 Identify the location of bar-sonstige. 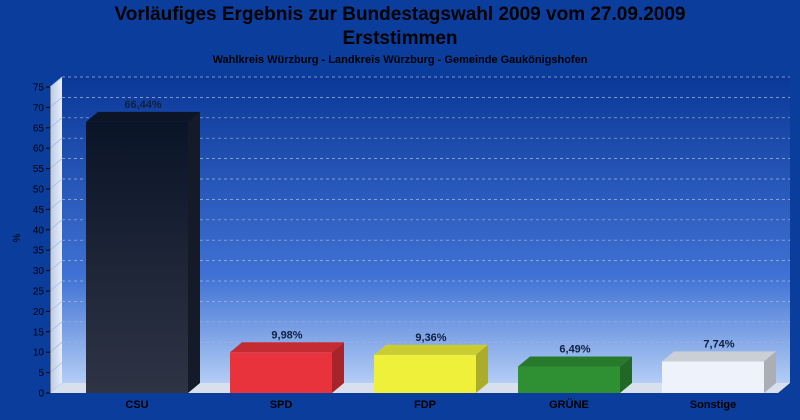
(713, 377).